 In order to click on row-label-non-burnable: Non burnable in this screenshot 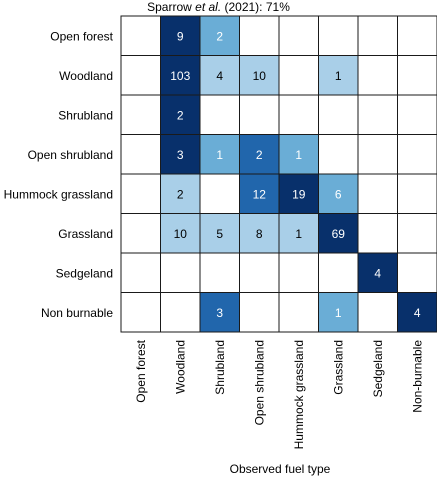, I will do `click(77, 313)`.